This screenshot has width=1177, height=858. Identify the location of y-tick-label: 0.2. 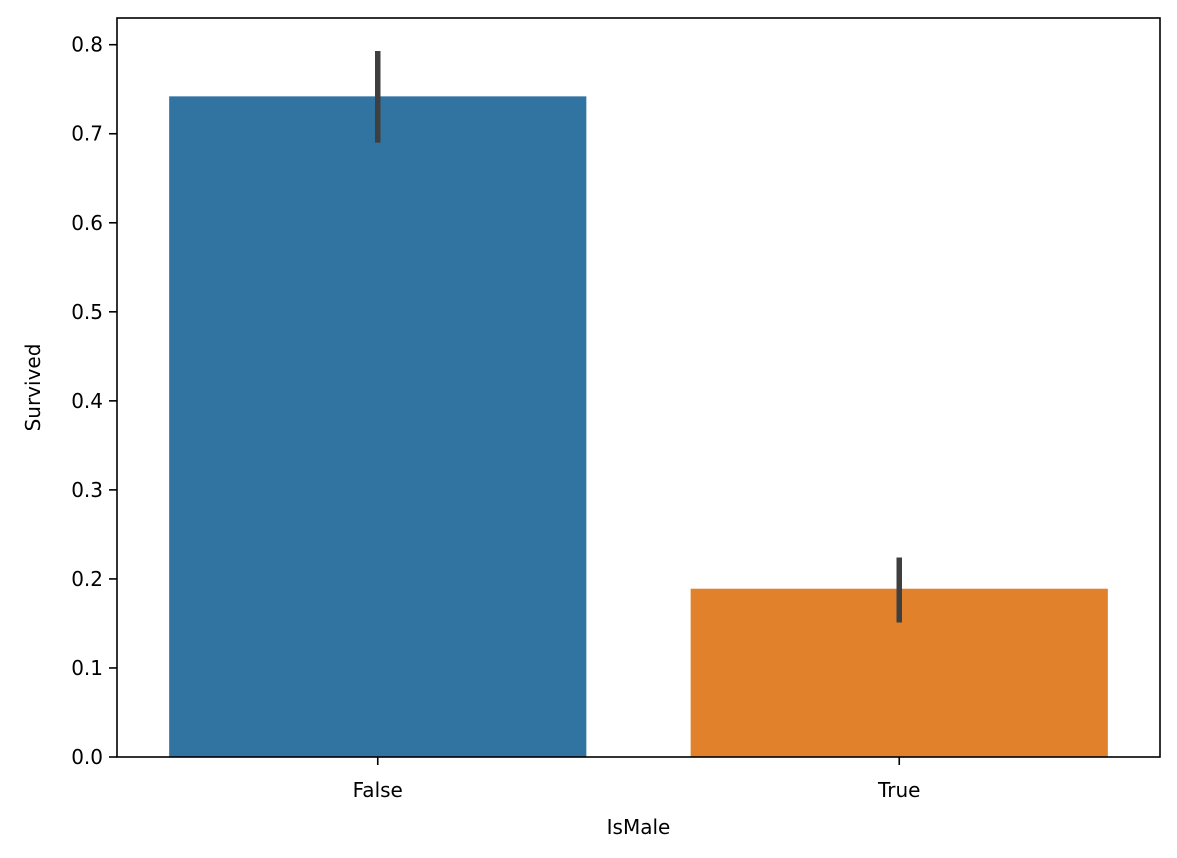
(87, 579).